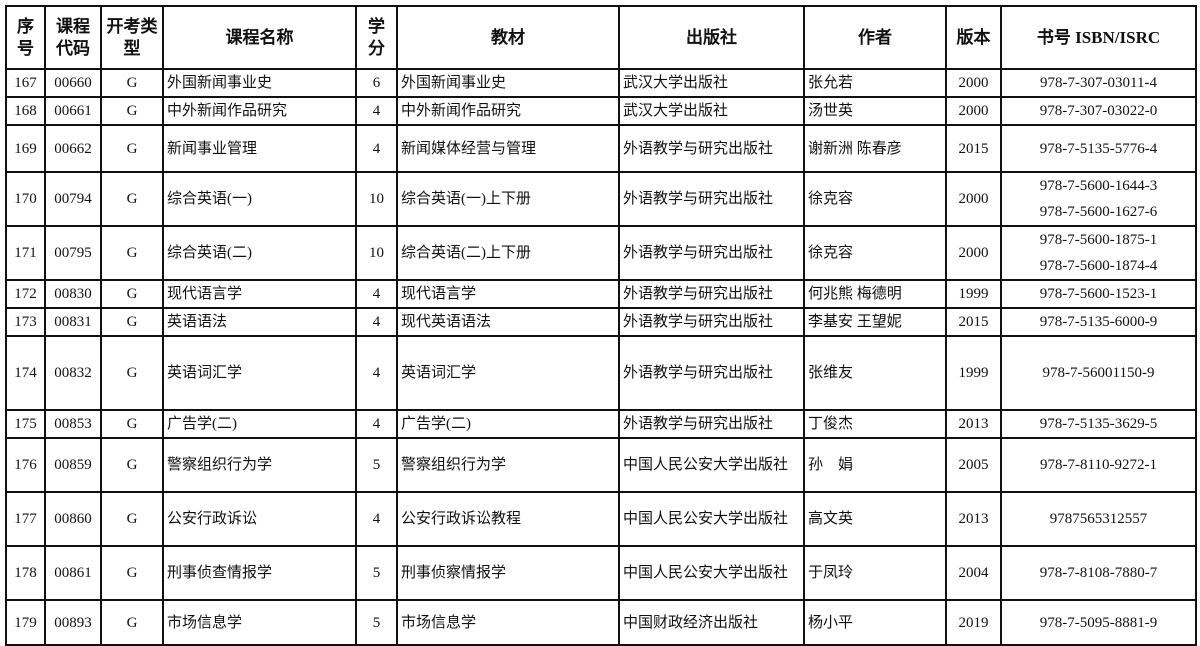 The image size is (1200, 646). I want to click on cell-edition: 2005, so click(973, 465).